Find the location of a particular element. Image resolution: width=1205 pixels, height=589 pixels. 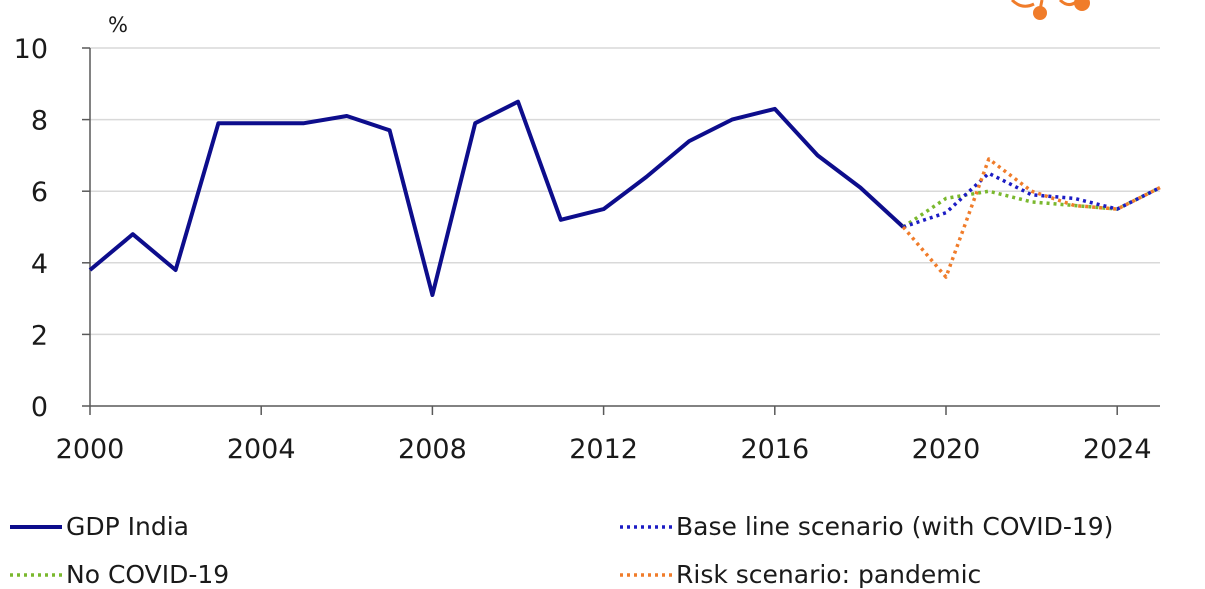

orange-decoration is located at coordinates (1050, 10).